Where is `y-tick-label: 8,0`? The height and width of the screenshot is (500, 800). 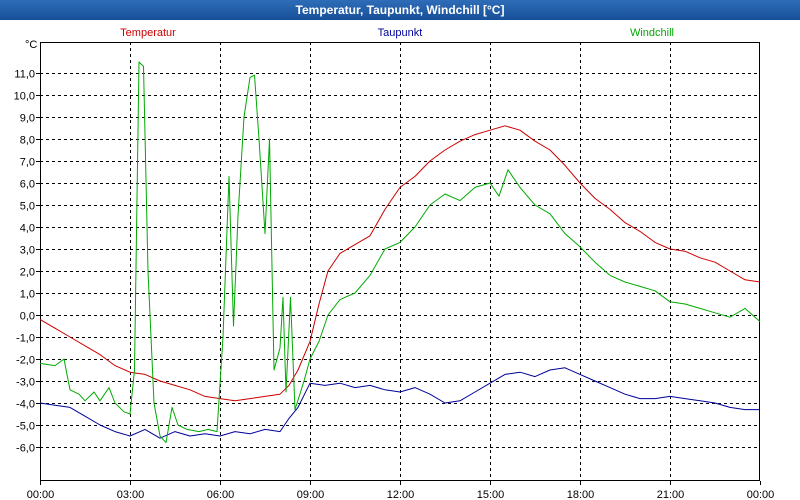
y-tick-label: 8,0 is located at coordinates (27, 141).